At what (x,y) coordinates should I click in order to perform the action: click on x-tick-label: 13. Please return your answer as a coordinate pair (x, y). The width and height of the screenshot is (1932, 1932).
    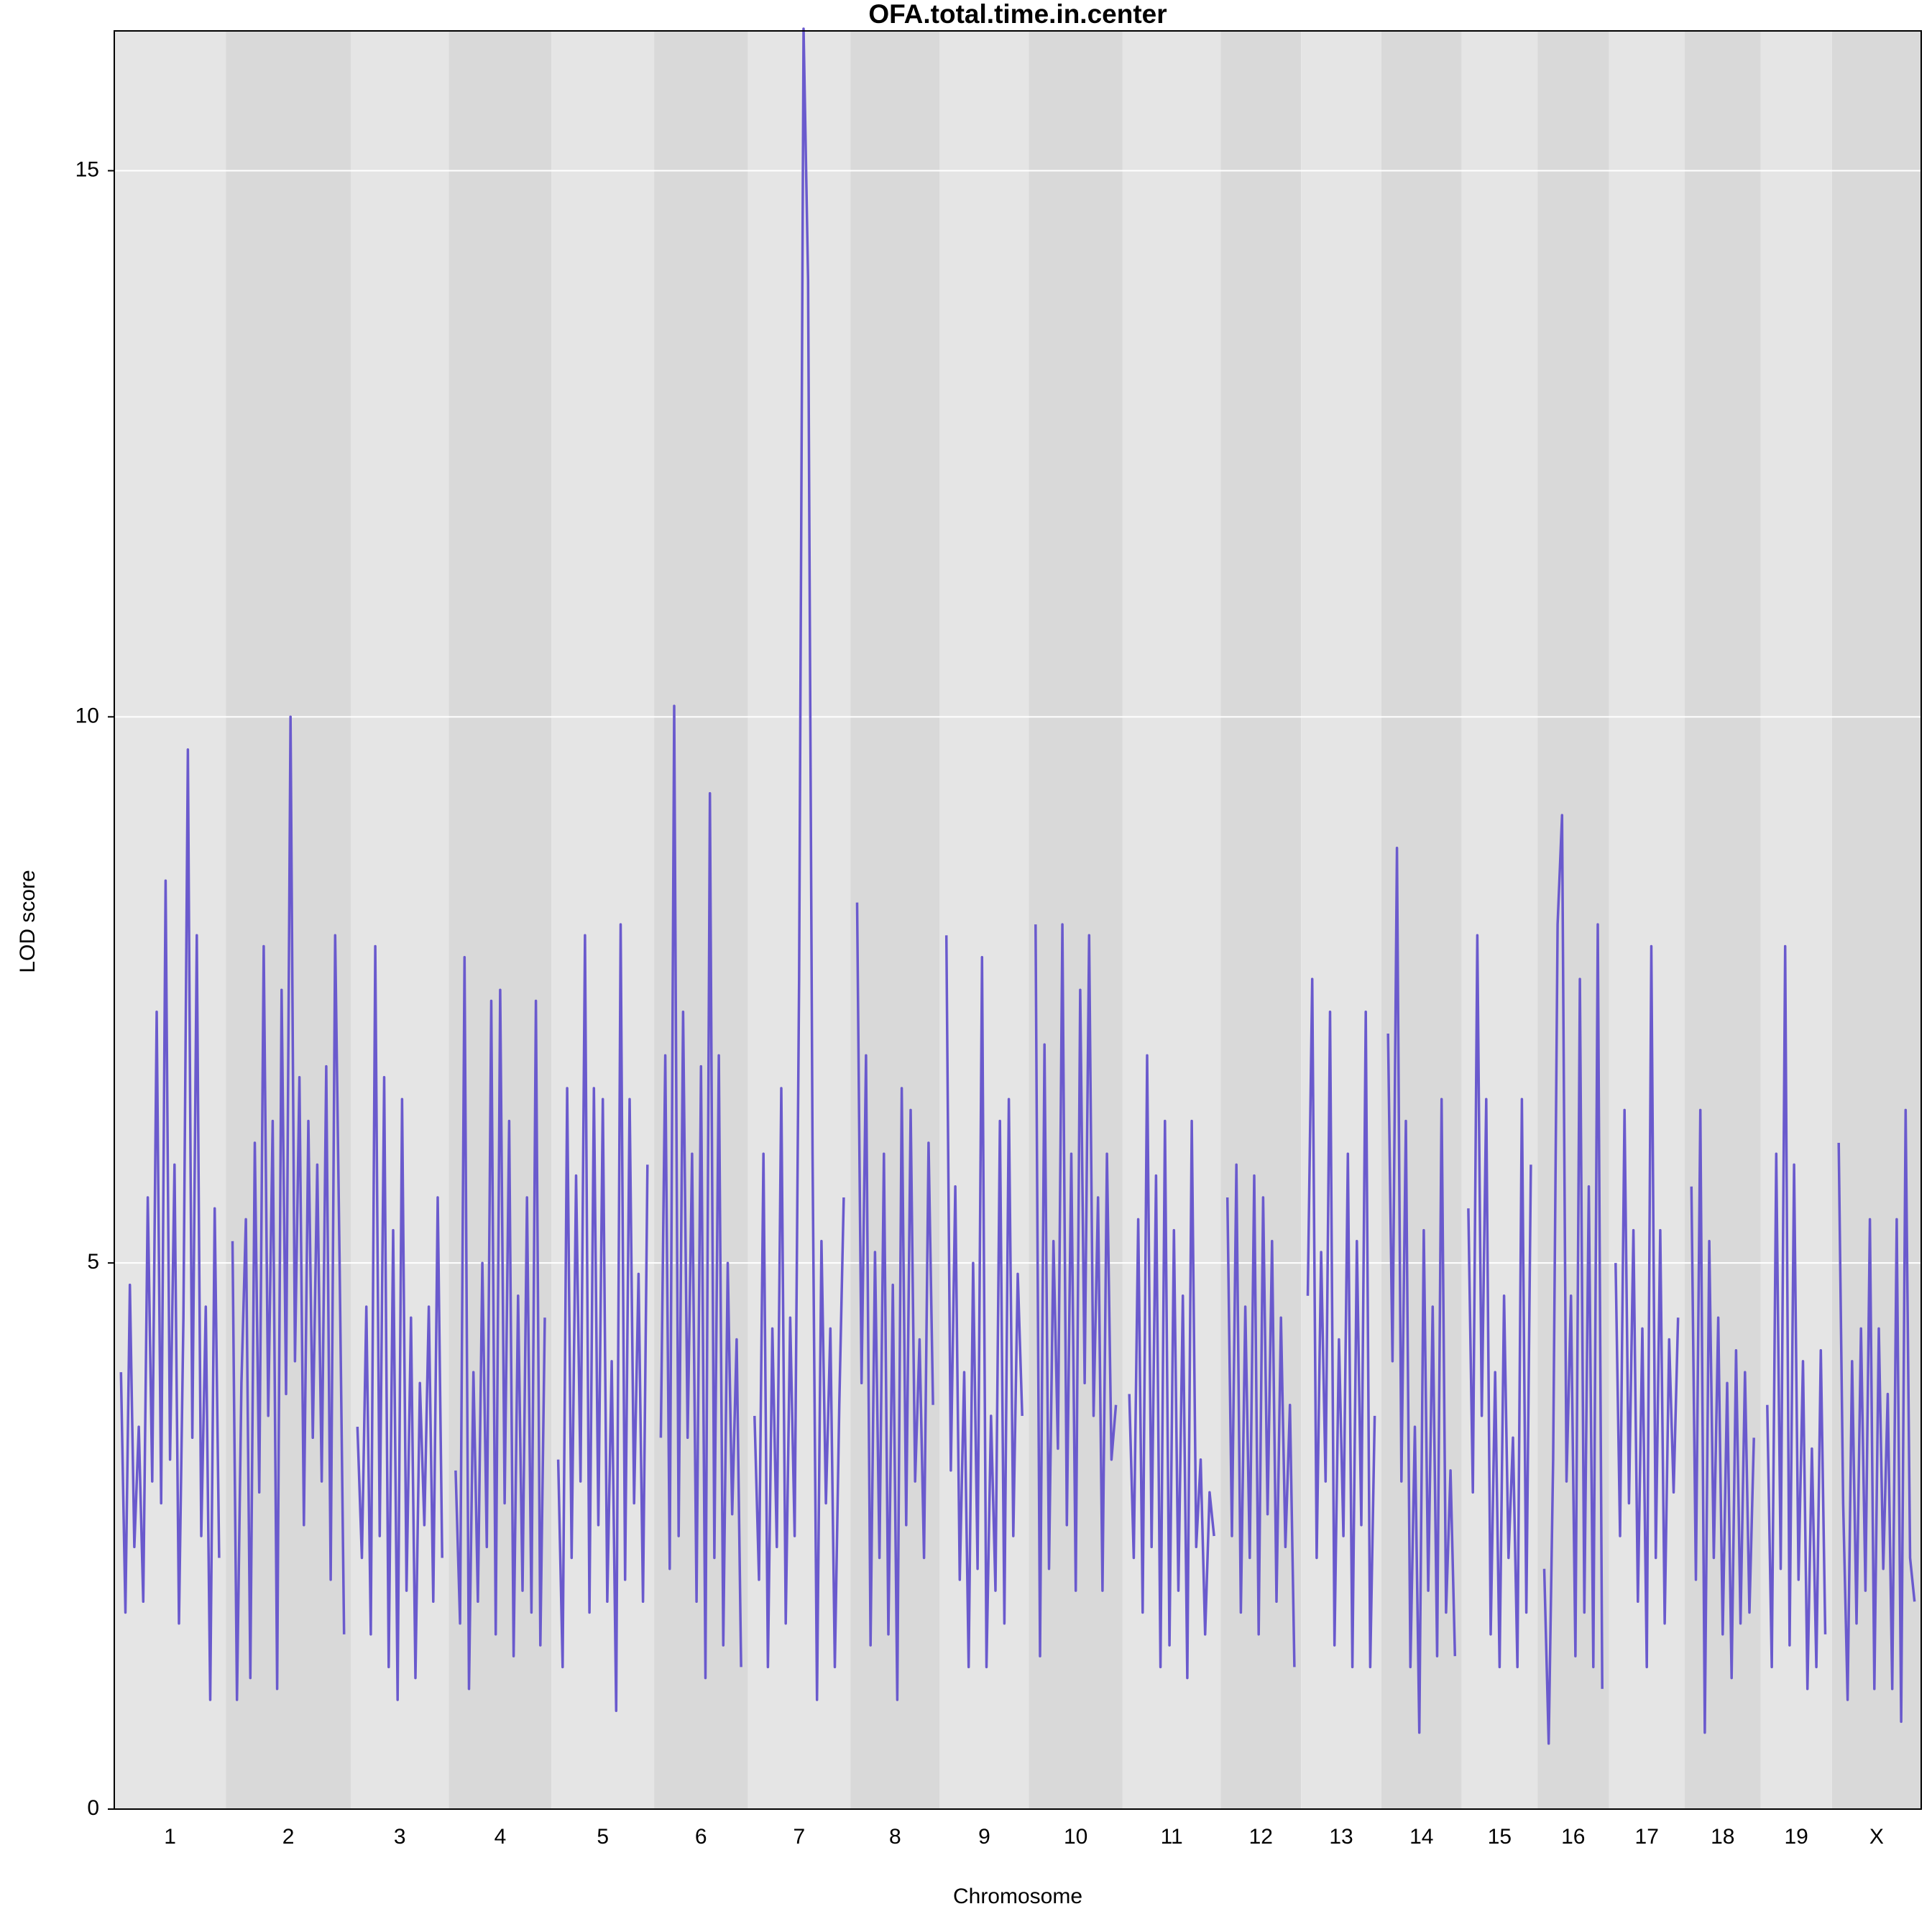
    Looking at the image, I should click on (1341, 1837).